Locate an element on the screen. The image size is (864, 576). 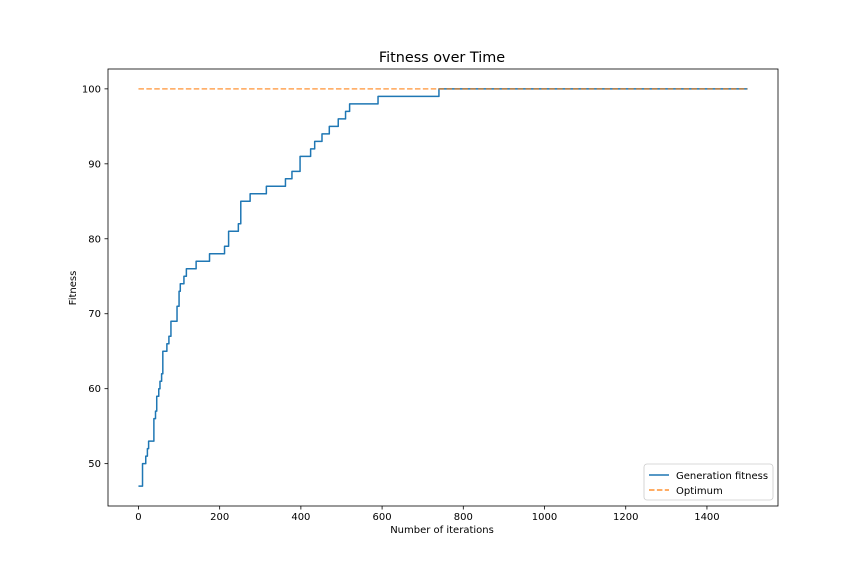
y-tick-label: 90 is located at coordinates (94, 164).